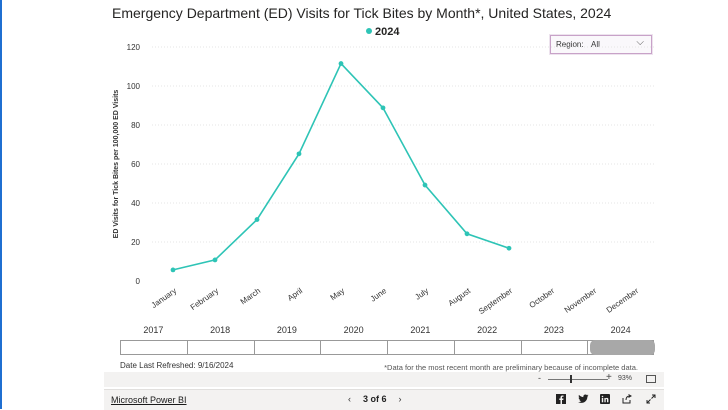  Describe the element at coordinates (620, 330) in the screenshot. I see `timeline-year-label: 2024` at that location.